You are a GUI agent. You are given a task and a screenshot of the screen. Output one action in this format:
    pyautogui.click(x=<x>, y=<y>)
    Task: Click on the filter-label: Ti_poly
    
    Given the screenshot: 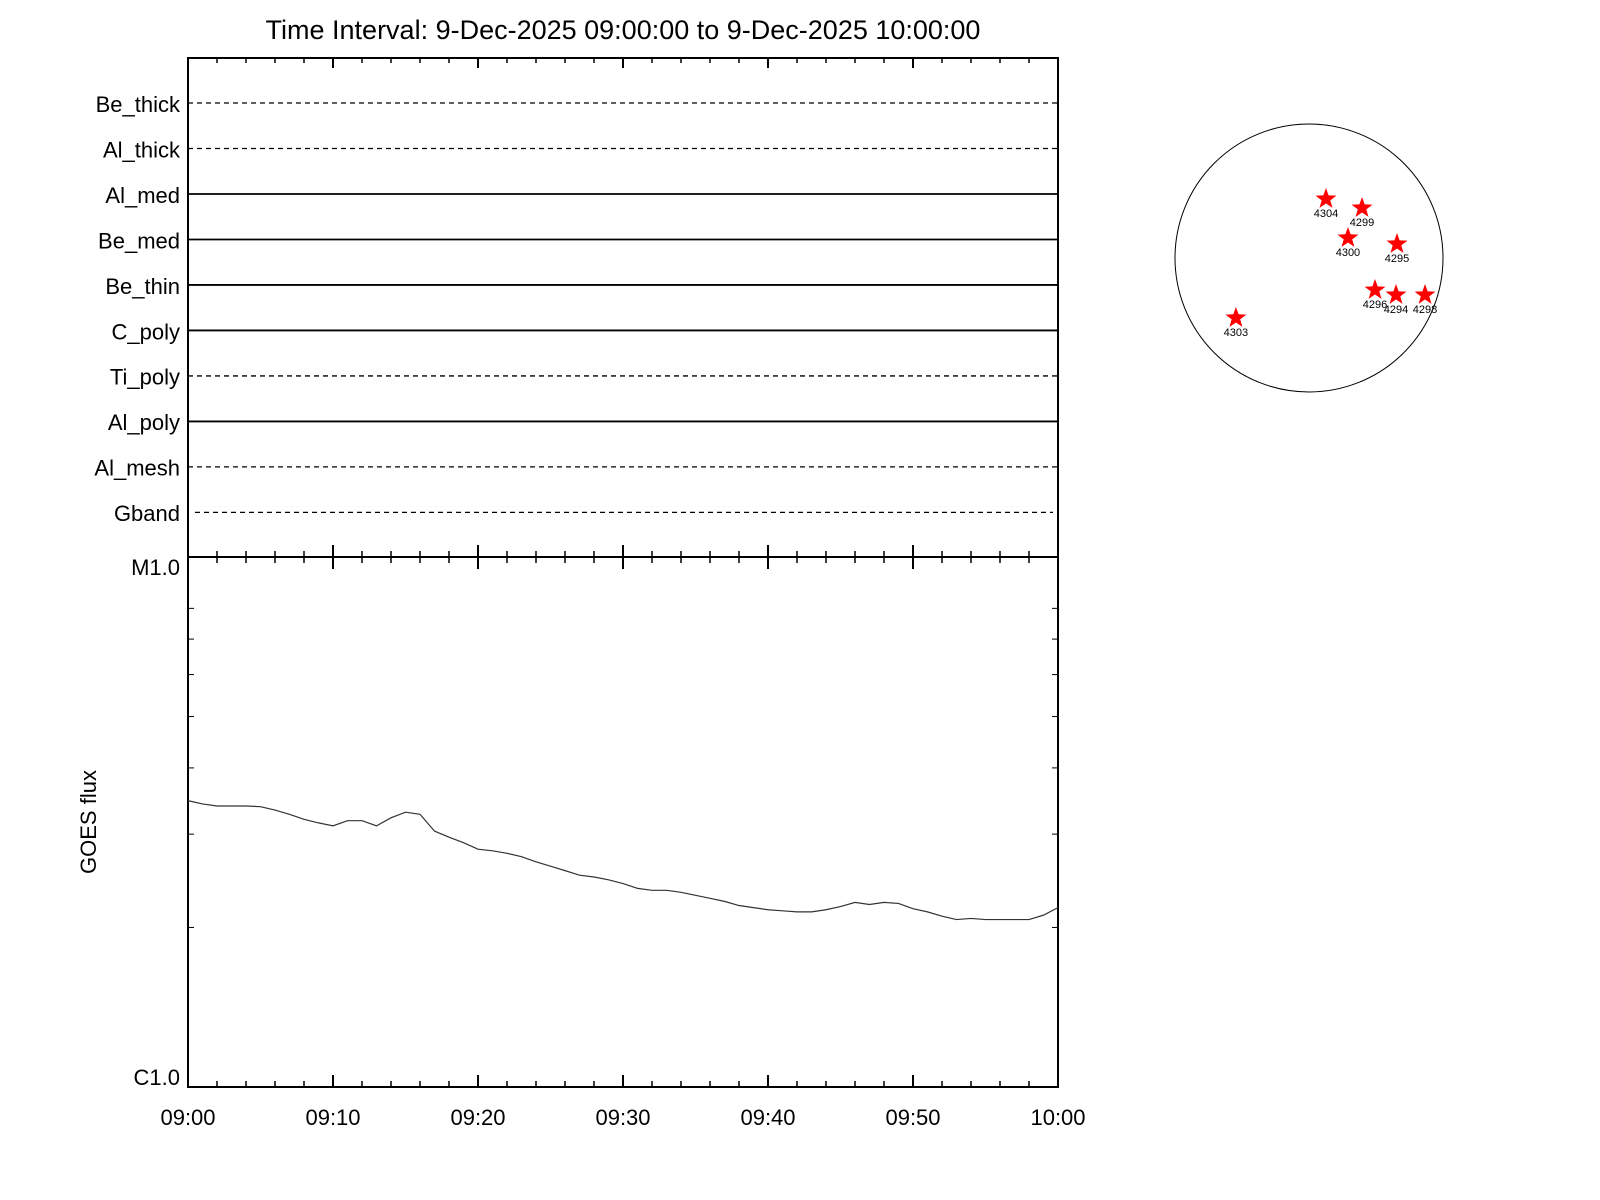 What is the action you would take?
    pyautogui.click(x=145, y=377)
    